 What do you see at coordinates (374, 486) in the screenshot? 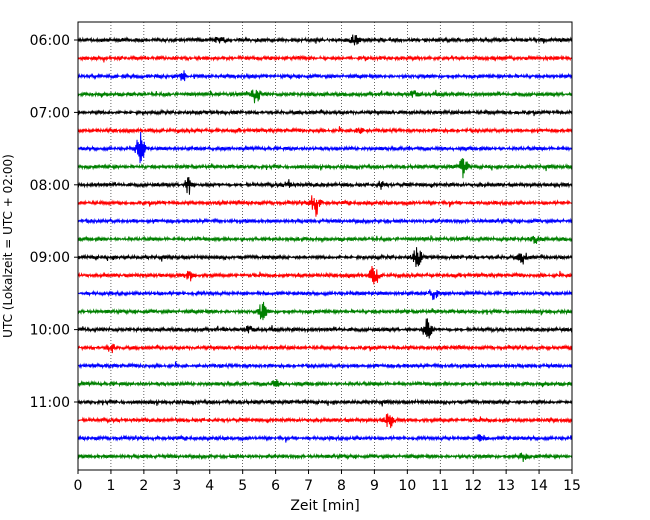
I see `x-tick-label: 9` at bounding box center [374, 486].